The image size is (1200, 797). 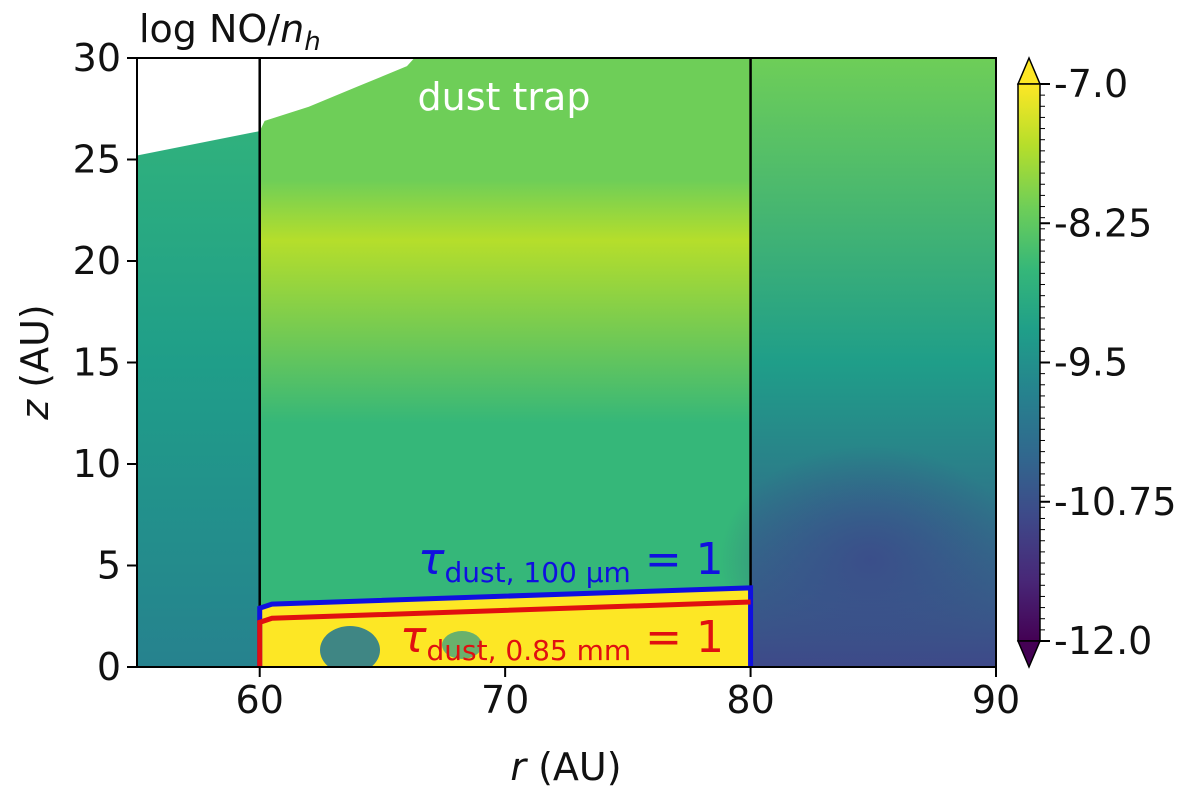 I want to click on chart-title: log NO/nh, so click(x=230, y=32).